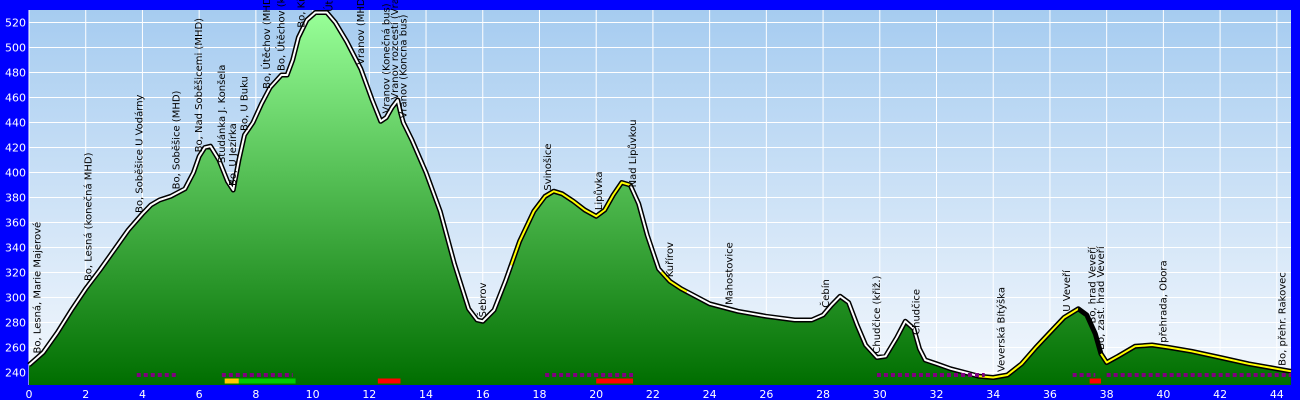  Describe the element at coordinates (1282, 319) in the screenshot. I see `waypoint-label: Bo, přehr. Rakovec` at that location.